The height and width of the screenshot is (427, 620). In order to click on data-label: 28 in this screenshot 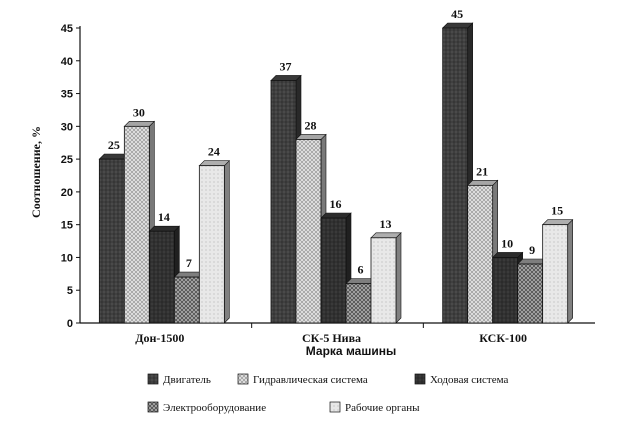, I will do `click(311, 125)`.